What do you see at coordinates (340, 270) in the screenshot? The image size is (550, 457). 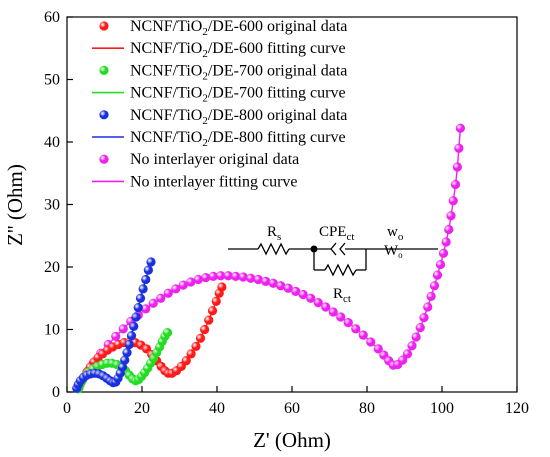 I see `rct-resistor-symbol` at bounding box center [340, 270].